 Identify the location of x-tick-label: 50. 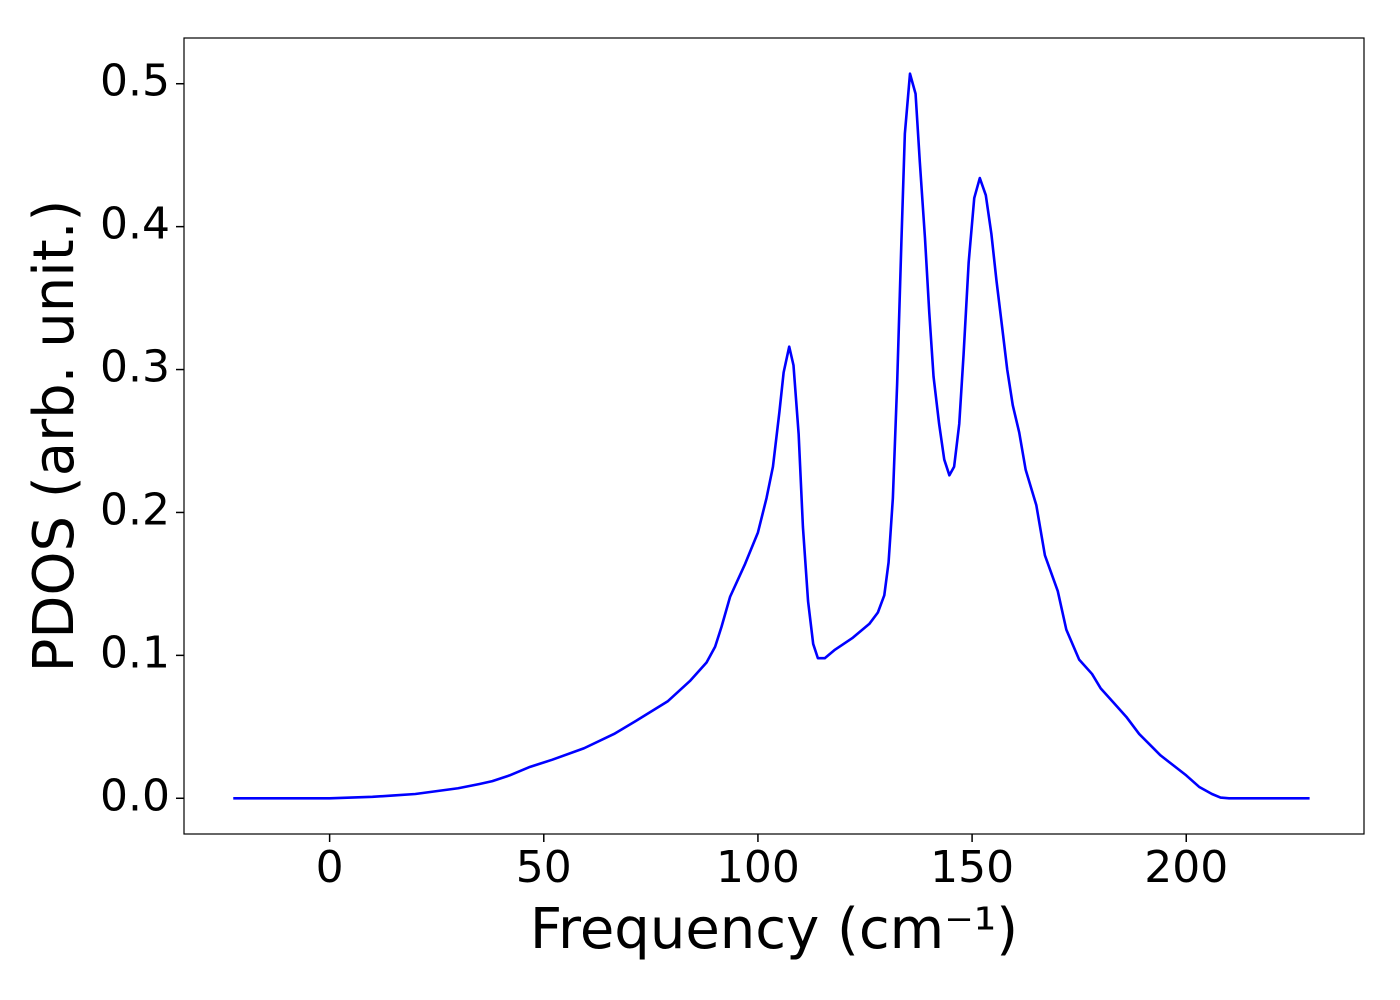
(544, 867).